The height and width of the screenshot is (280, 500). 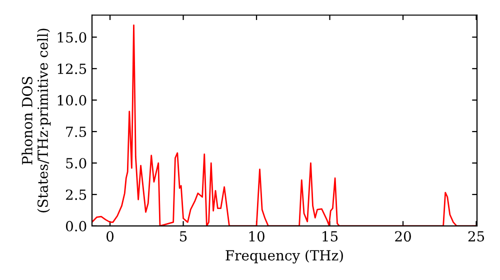 I want to click on y-tick-label: 7.5, so click(x=76, y=132).